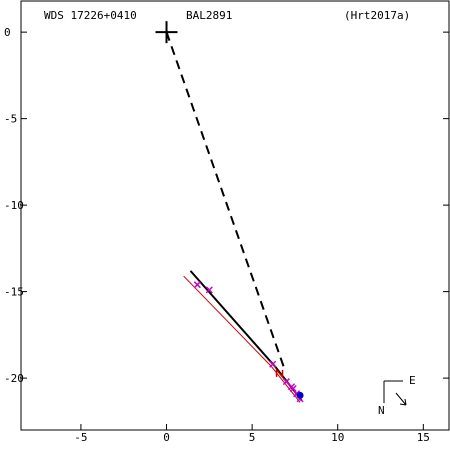  I want to click on orbit-reference: (Hrt2017a), so click(377, 15).